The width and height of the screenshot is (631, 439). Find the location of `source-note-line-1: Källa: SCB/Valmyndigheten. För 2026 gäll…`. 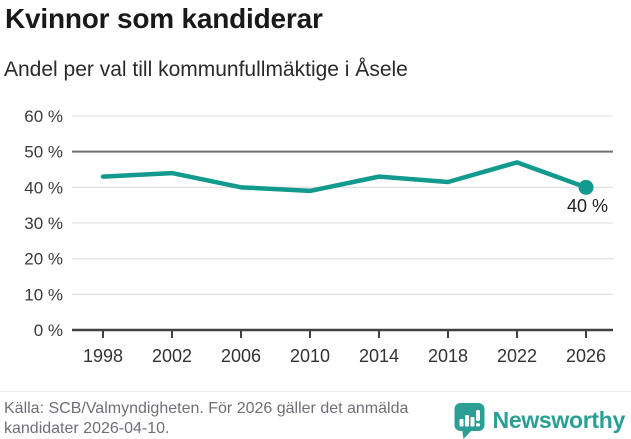

source-note-line-1: Källa: SCB/Valmyndigheten. För 2026 gäll… is located at coordinates (206, 408).